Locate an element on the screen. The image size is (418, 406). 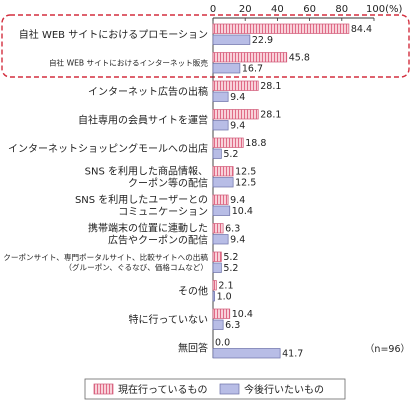
category-label: 自社 WEB サイトにおけるインターネット販売 is located at coordinates (128, 63).